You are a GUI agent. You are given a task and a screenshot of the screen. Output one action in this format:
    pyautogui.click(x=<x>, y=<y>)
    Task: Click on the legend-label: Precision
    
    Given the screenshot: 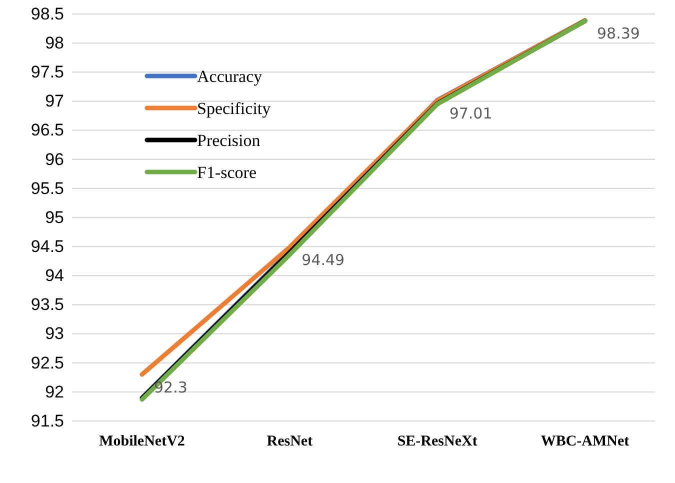 What is the action you would take?
    pyautogui.click(x=229, y=140)
    